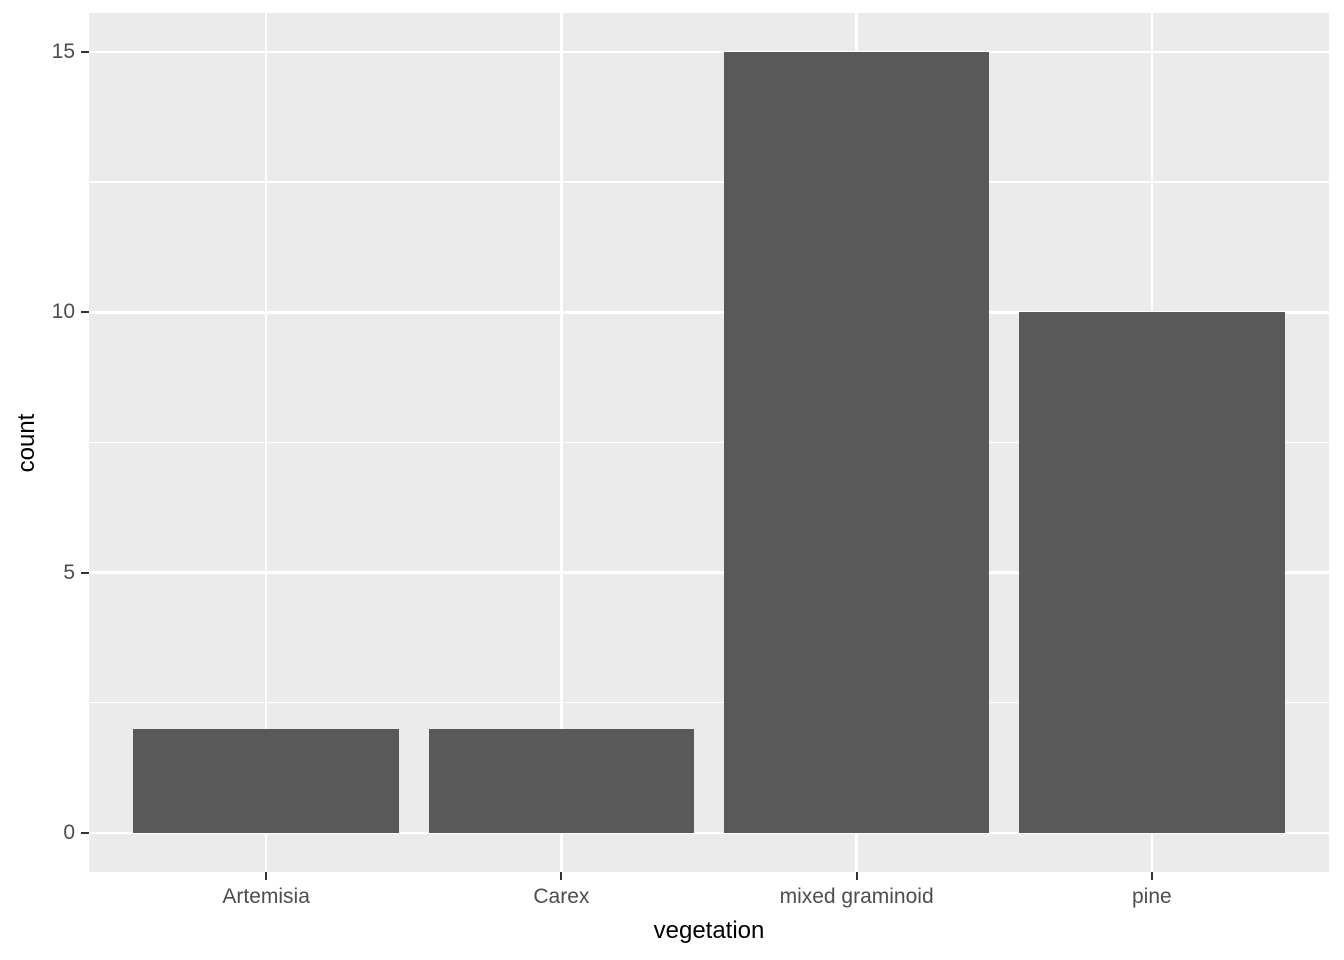 The height and width of the screenshot is (960, 1344). I want to click on x-tick-label: Artemisia, so click(266, 896).